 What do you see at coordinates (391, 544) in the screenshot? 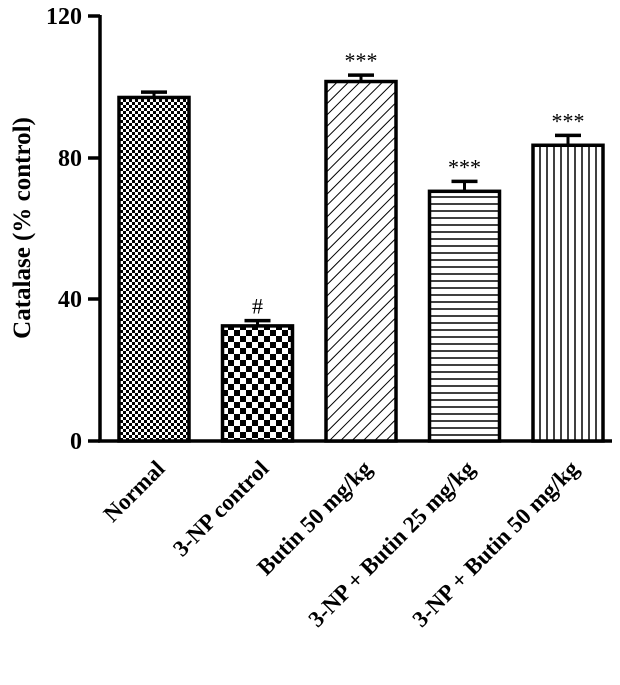
I see `x-category-label: 3-NP + Butin 25 mg/kg` at bounding box center [391, 544].